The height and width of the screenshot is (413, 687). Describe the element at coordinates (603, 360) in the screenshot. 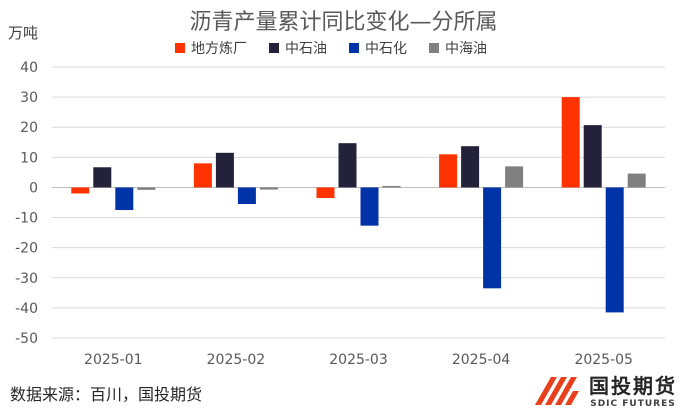

I see `x-tick-label: 2025-05` at that location.